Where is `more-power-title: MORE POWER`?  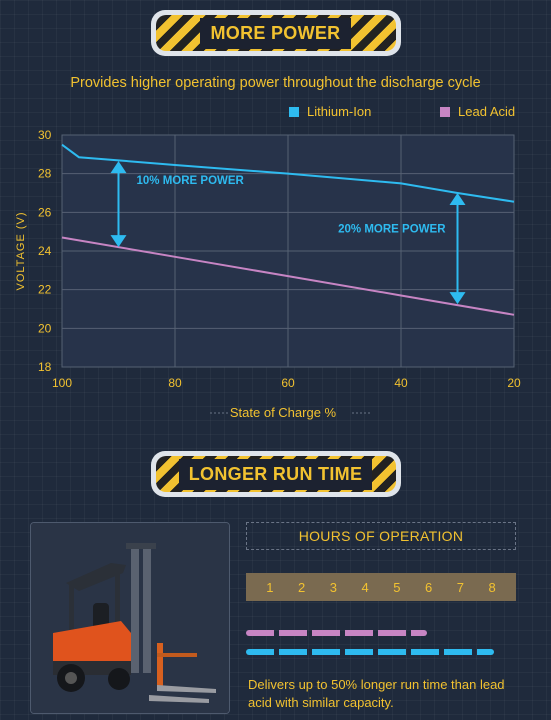 more-power-title: MORE POWER is located at coordinates (275, 33).